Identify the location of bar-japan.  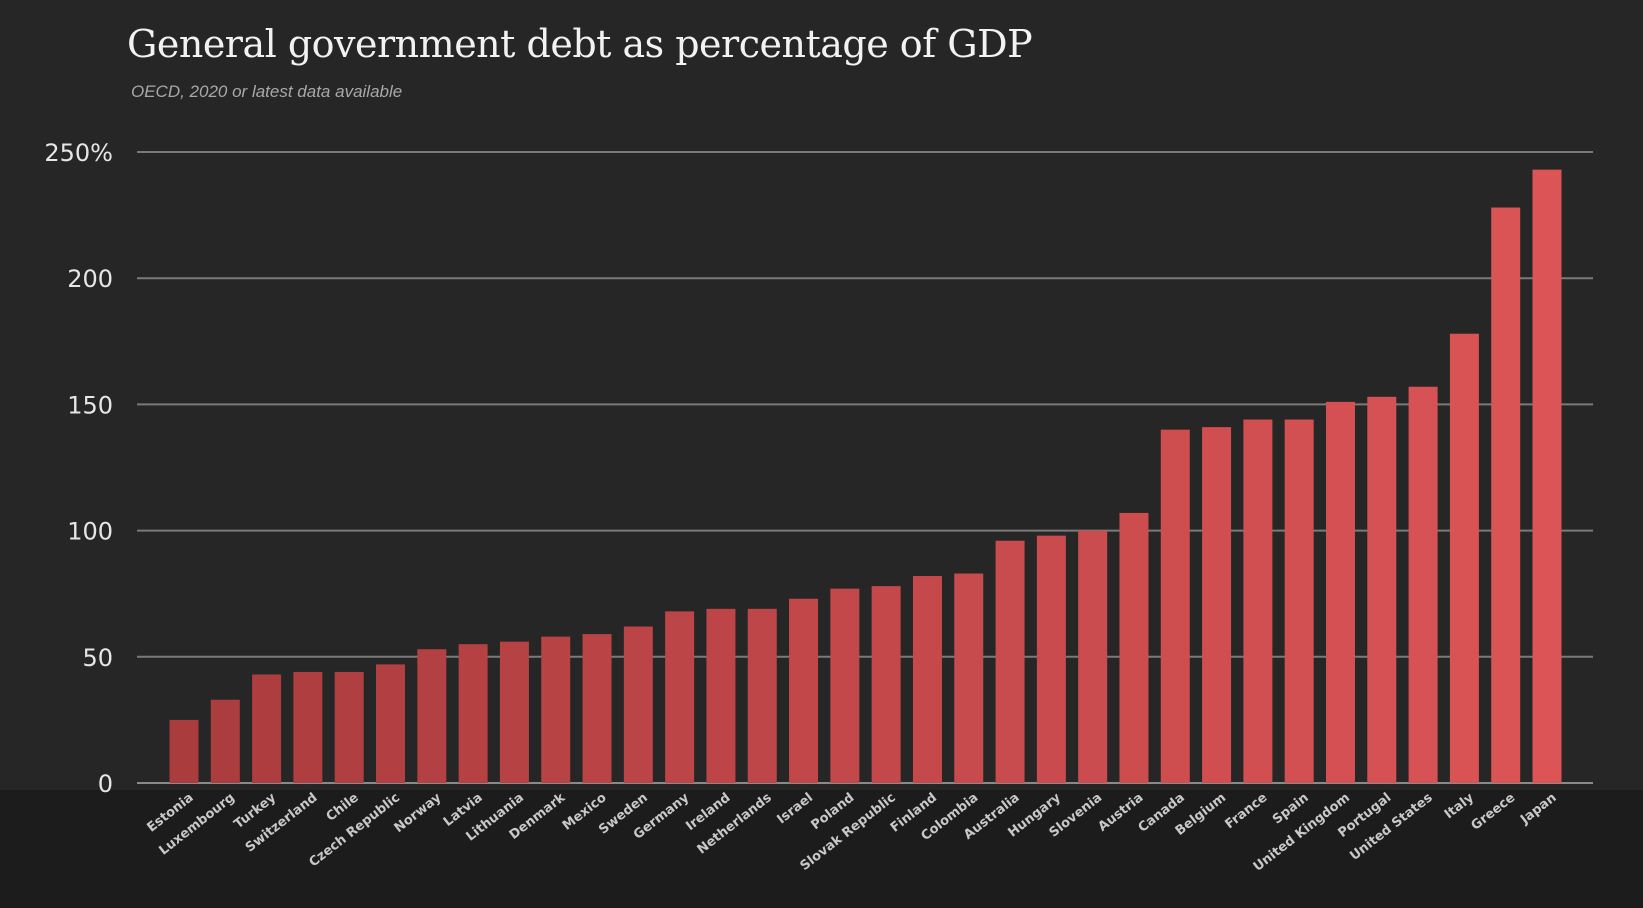
(1547, 476).